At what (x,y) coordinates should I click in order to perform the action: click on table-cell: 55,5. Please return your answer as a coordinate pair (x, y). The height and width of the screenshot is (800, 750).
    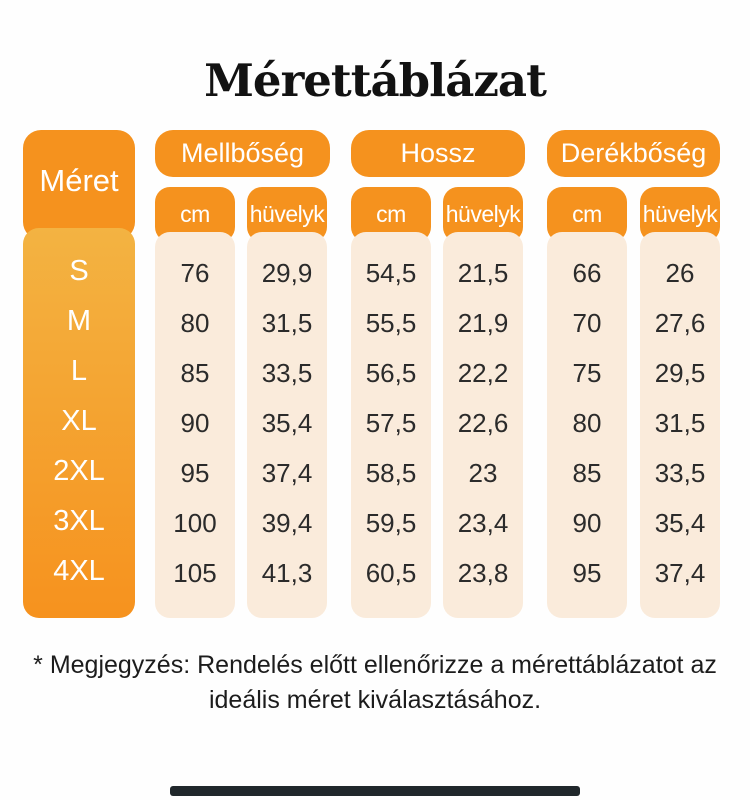
    Looking at the image, I should click on (391, 323).